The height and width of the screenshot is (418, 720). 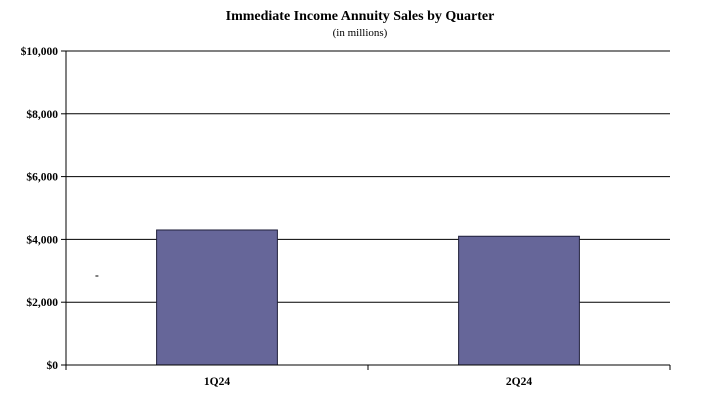 I want to click on bar-1q24, so click(x=217, y=297).